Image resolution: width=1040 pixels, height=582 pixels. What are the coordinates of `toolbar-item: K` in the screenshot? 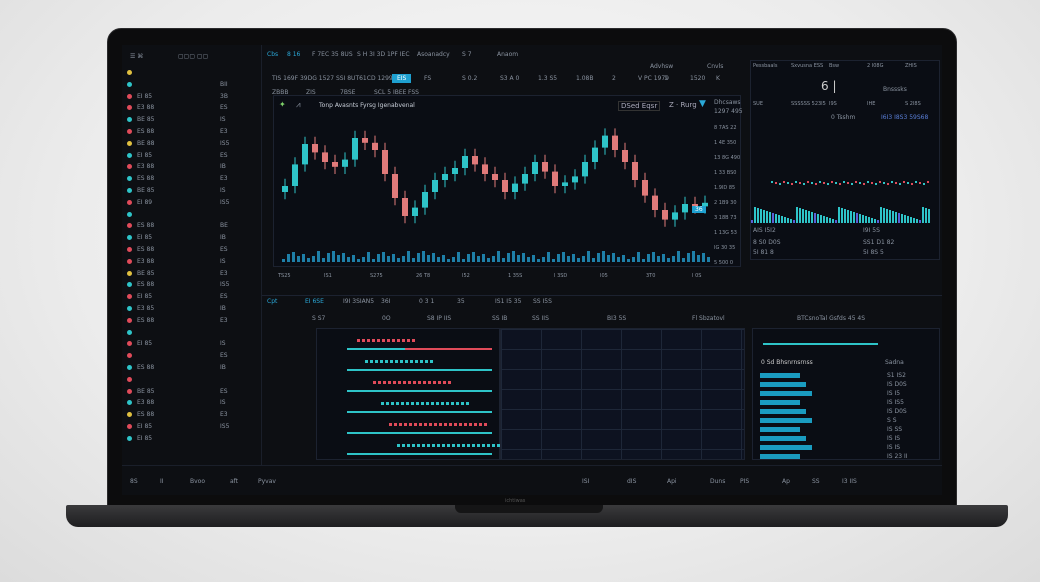 It's located at (718, 78).